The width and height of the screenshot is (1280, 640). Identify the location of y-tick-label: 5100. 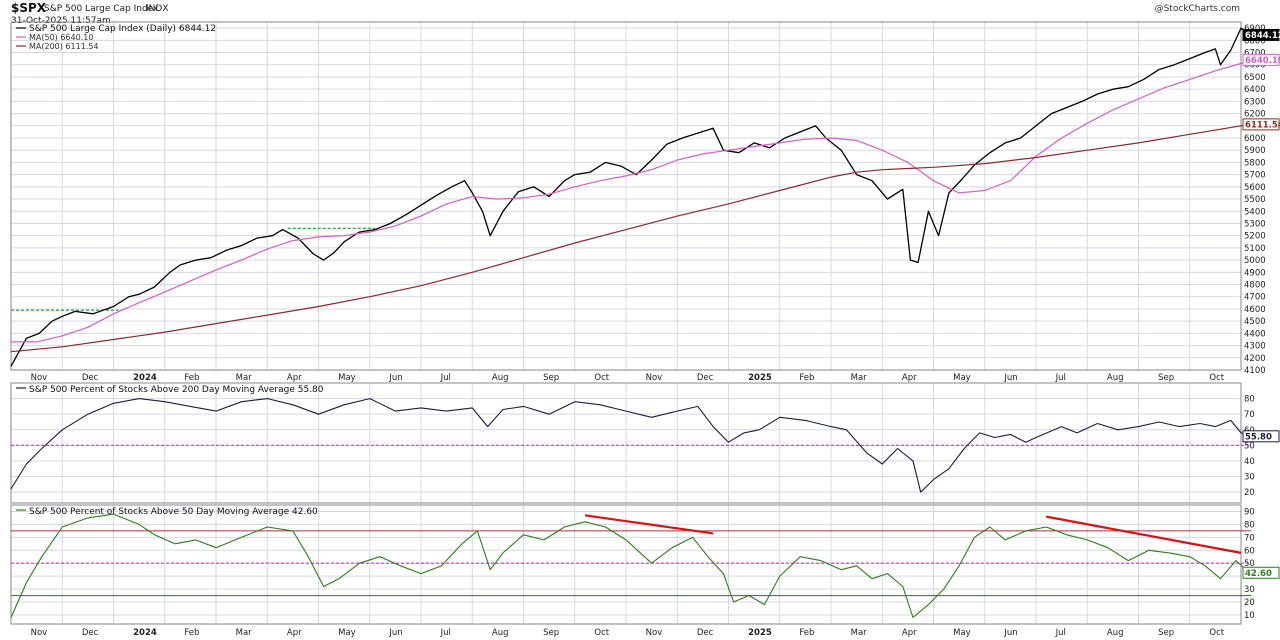
(1255, 249).